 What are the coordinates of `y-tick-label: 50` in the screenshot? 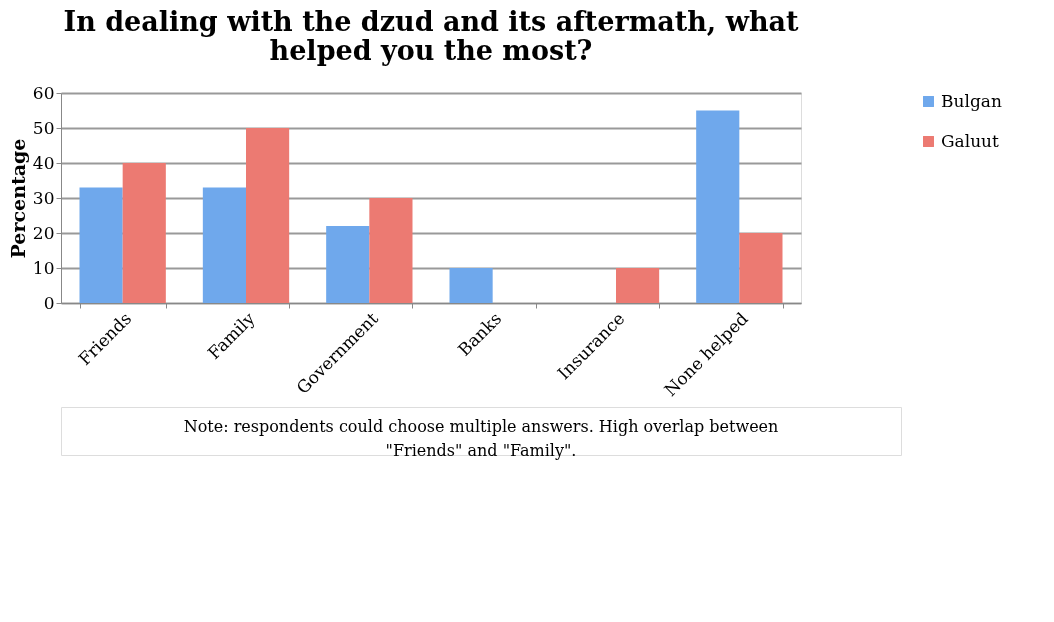 It's located at (43, 127).